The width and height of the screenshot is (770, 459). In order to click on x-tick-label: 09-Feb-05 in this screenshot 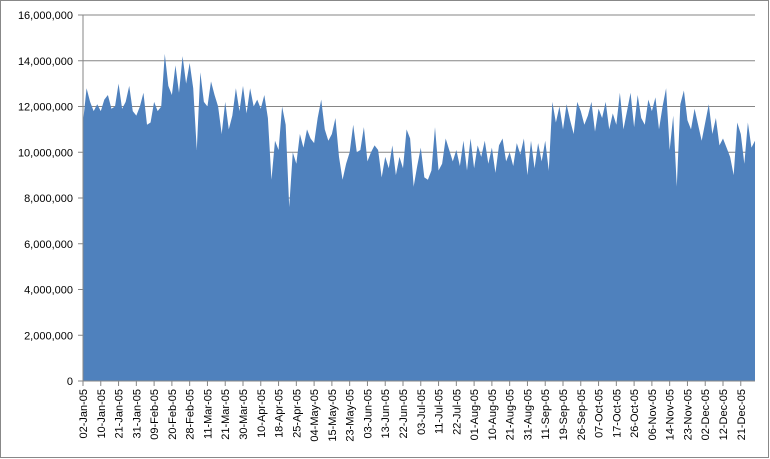, I will do `click(155, 414)`.